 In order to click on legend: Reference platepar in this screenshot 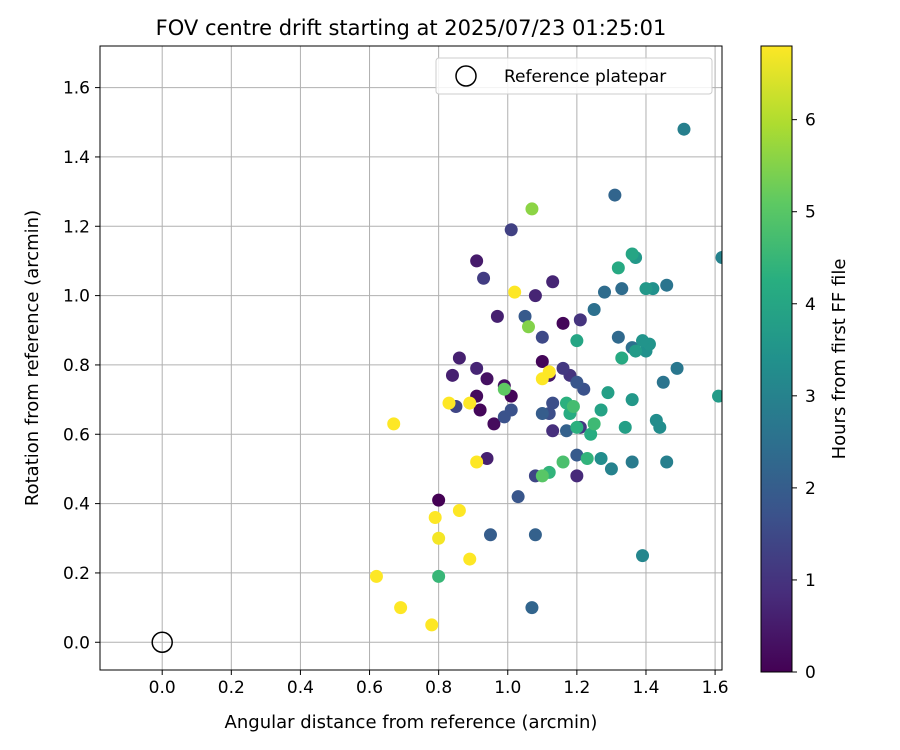, I will do `click(574, 76)`.